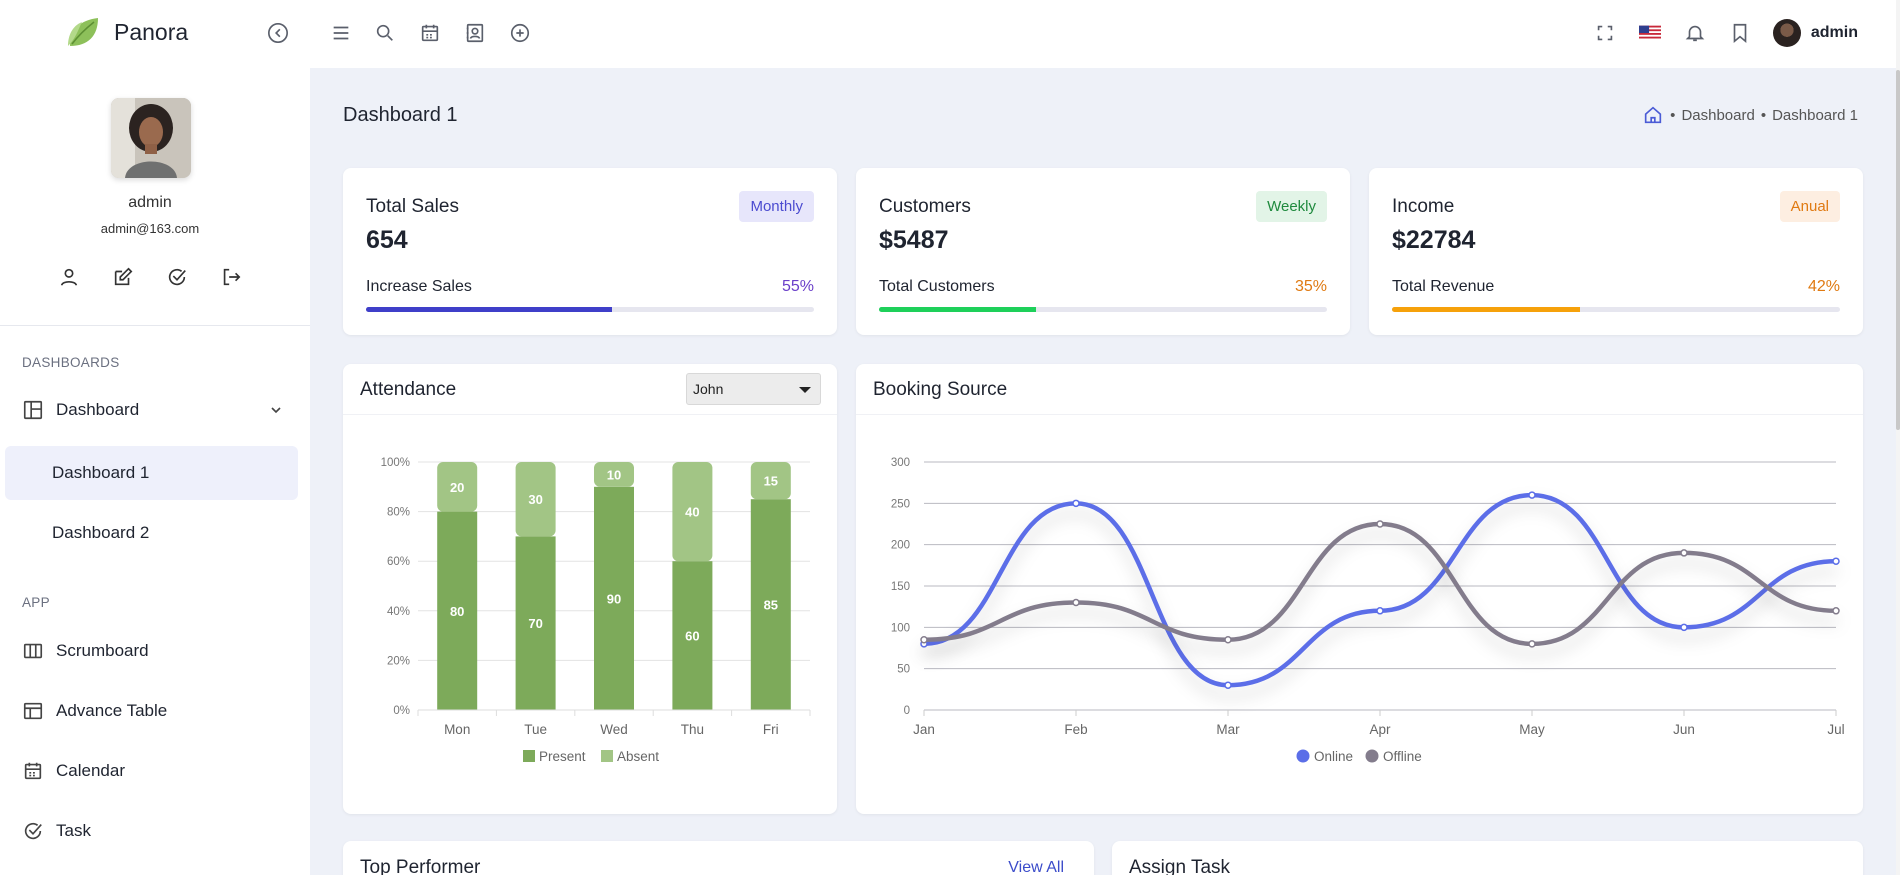 The image size is (1900, 875). What do you see at coordinates (520, 33) in the screenshot?
I see `add-circle-icon` at bounding box center [520, 33].